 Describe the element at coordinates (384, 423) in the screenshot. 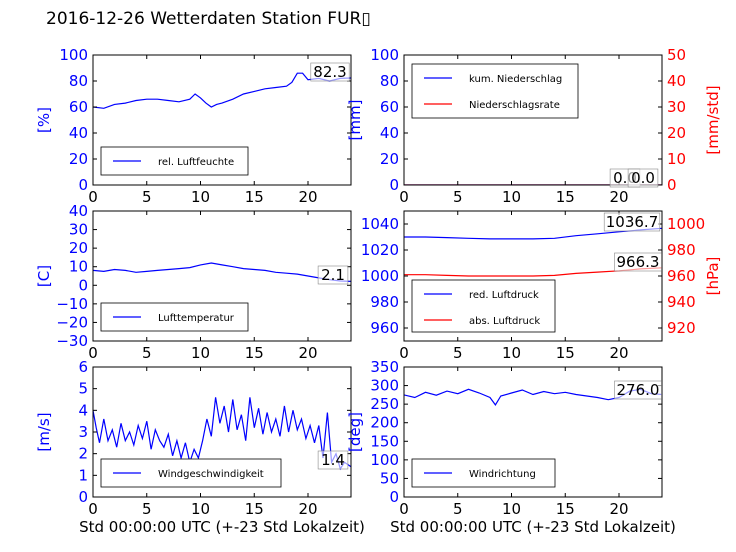

I see `y-tick-label: 200` at that location.